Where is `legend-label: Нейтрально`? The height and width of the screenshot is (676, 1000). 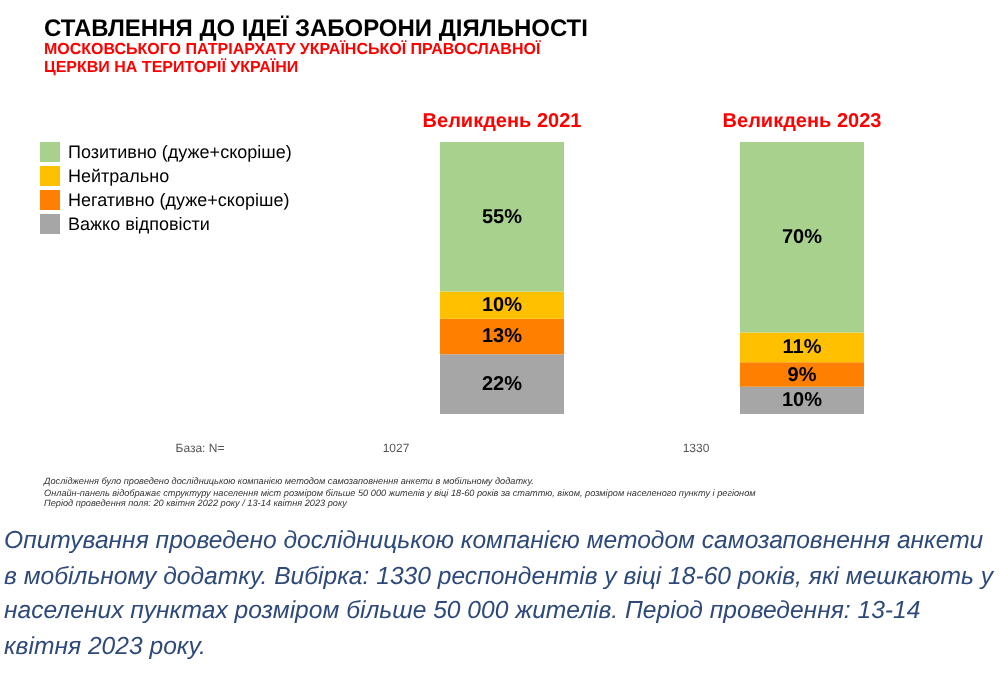
legend-label: Нейтрально is located at coordinates (119, 176).